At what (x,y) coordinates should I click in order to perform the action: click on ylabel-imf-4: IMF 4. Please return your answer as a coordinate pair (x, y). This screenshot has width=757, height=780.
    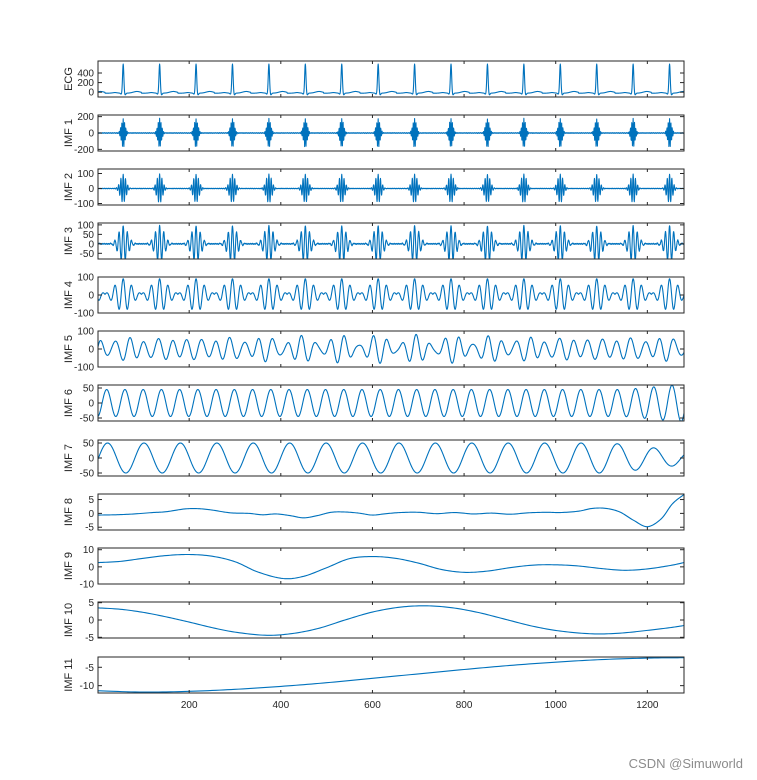
    Looking at the image, I should click on (69, 295).